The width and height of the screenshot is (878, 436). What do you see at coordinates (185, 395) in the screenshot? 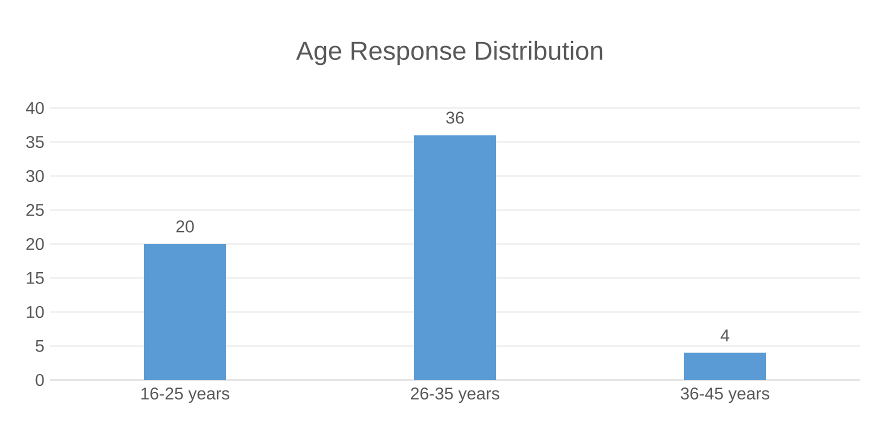
I see `x-tick-label: 16-25 years` at bounding box center [185, 395].